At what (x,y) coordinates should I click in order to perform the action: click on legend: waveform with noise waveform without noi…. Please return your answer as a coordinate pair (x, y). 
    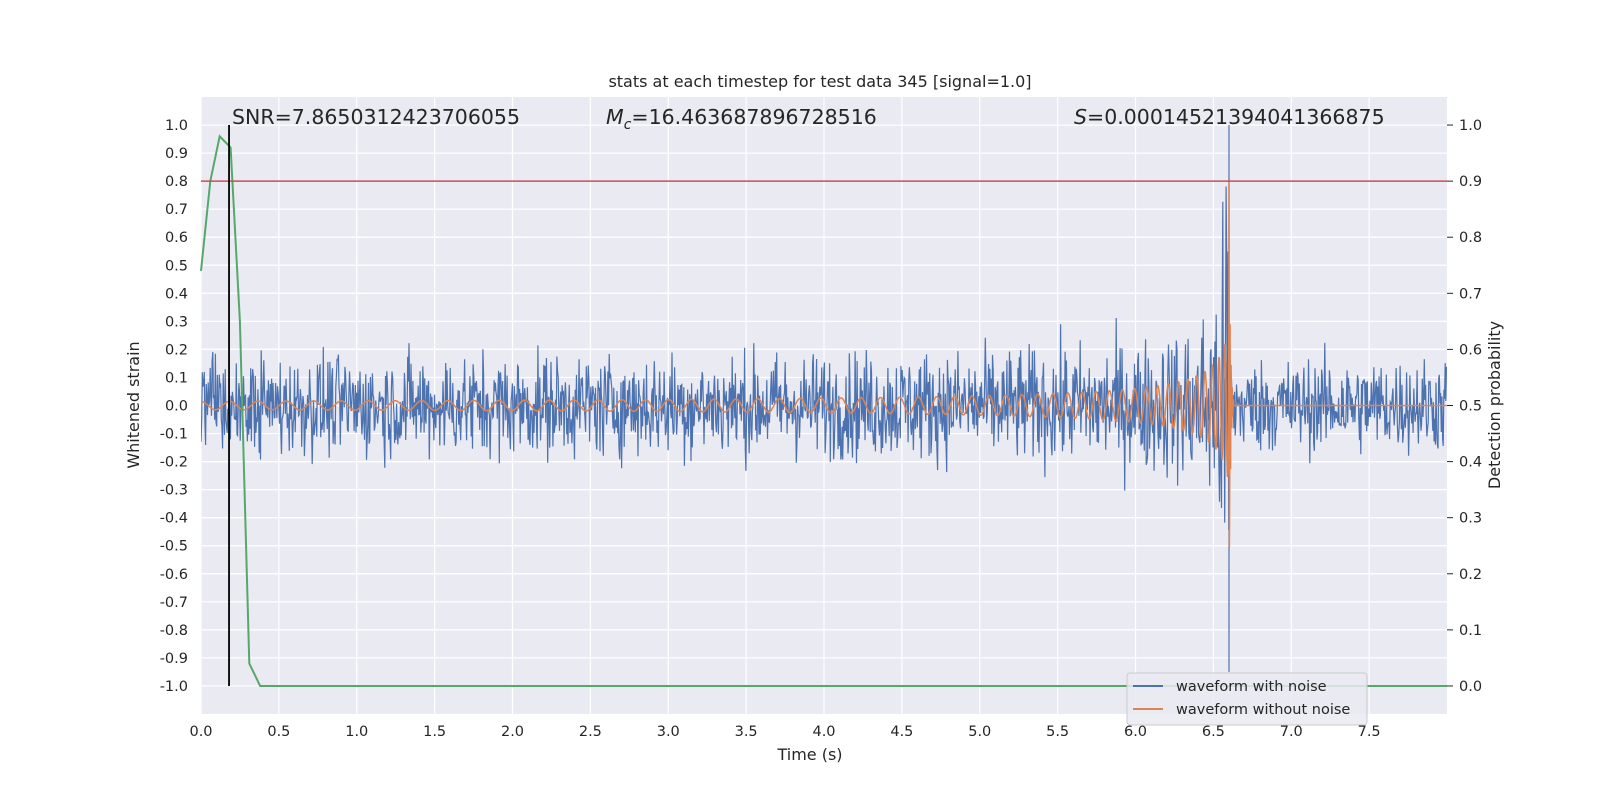
    Looking at the image, I should click on (1247, 699).